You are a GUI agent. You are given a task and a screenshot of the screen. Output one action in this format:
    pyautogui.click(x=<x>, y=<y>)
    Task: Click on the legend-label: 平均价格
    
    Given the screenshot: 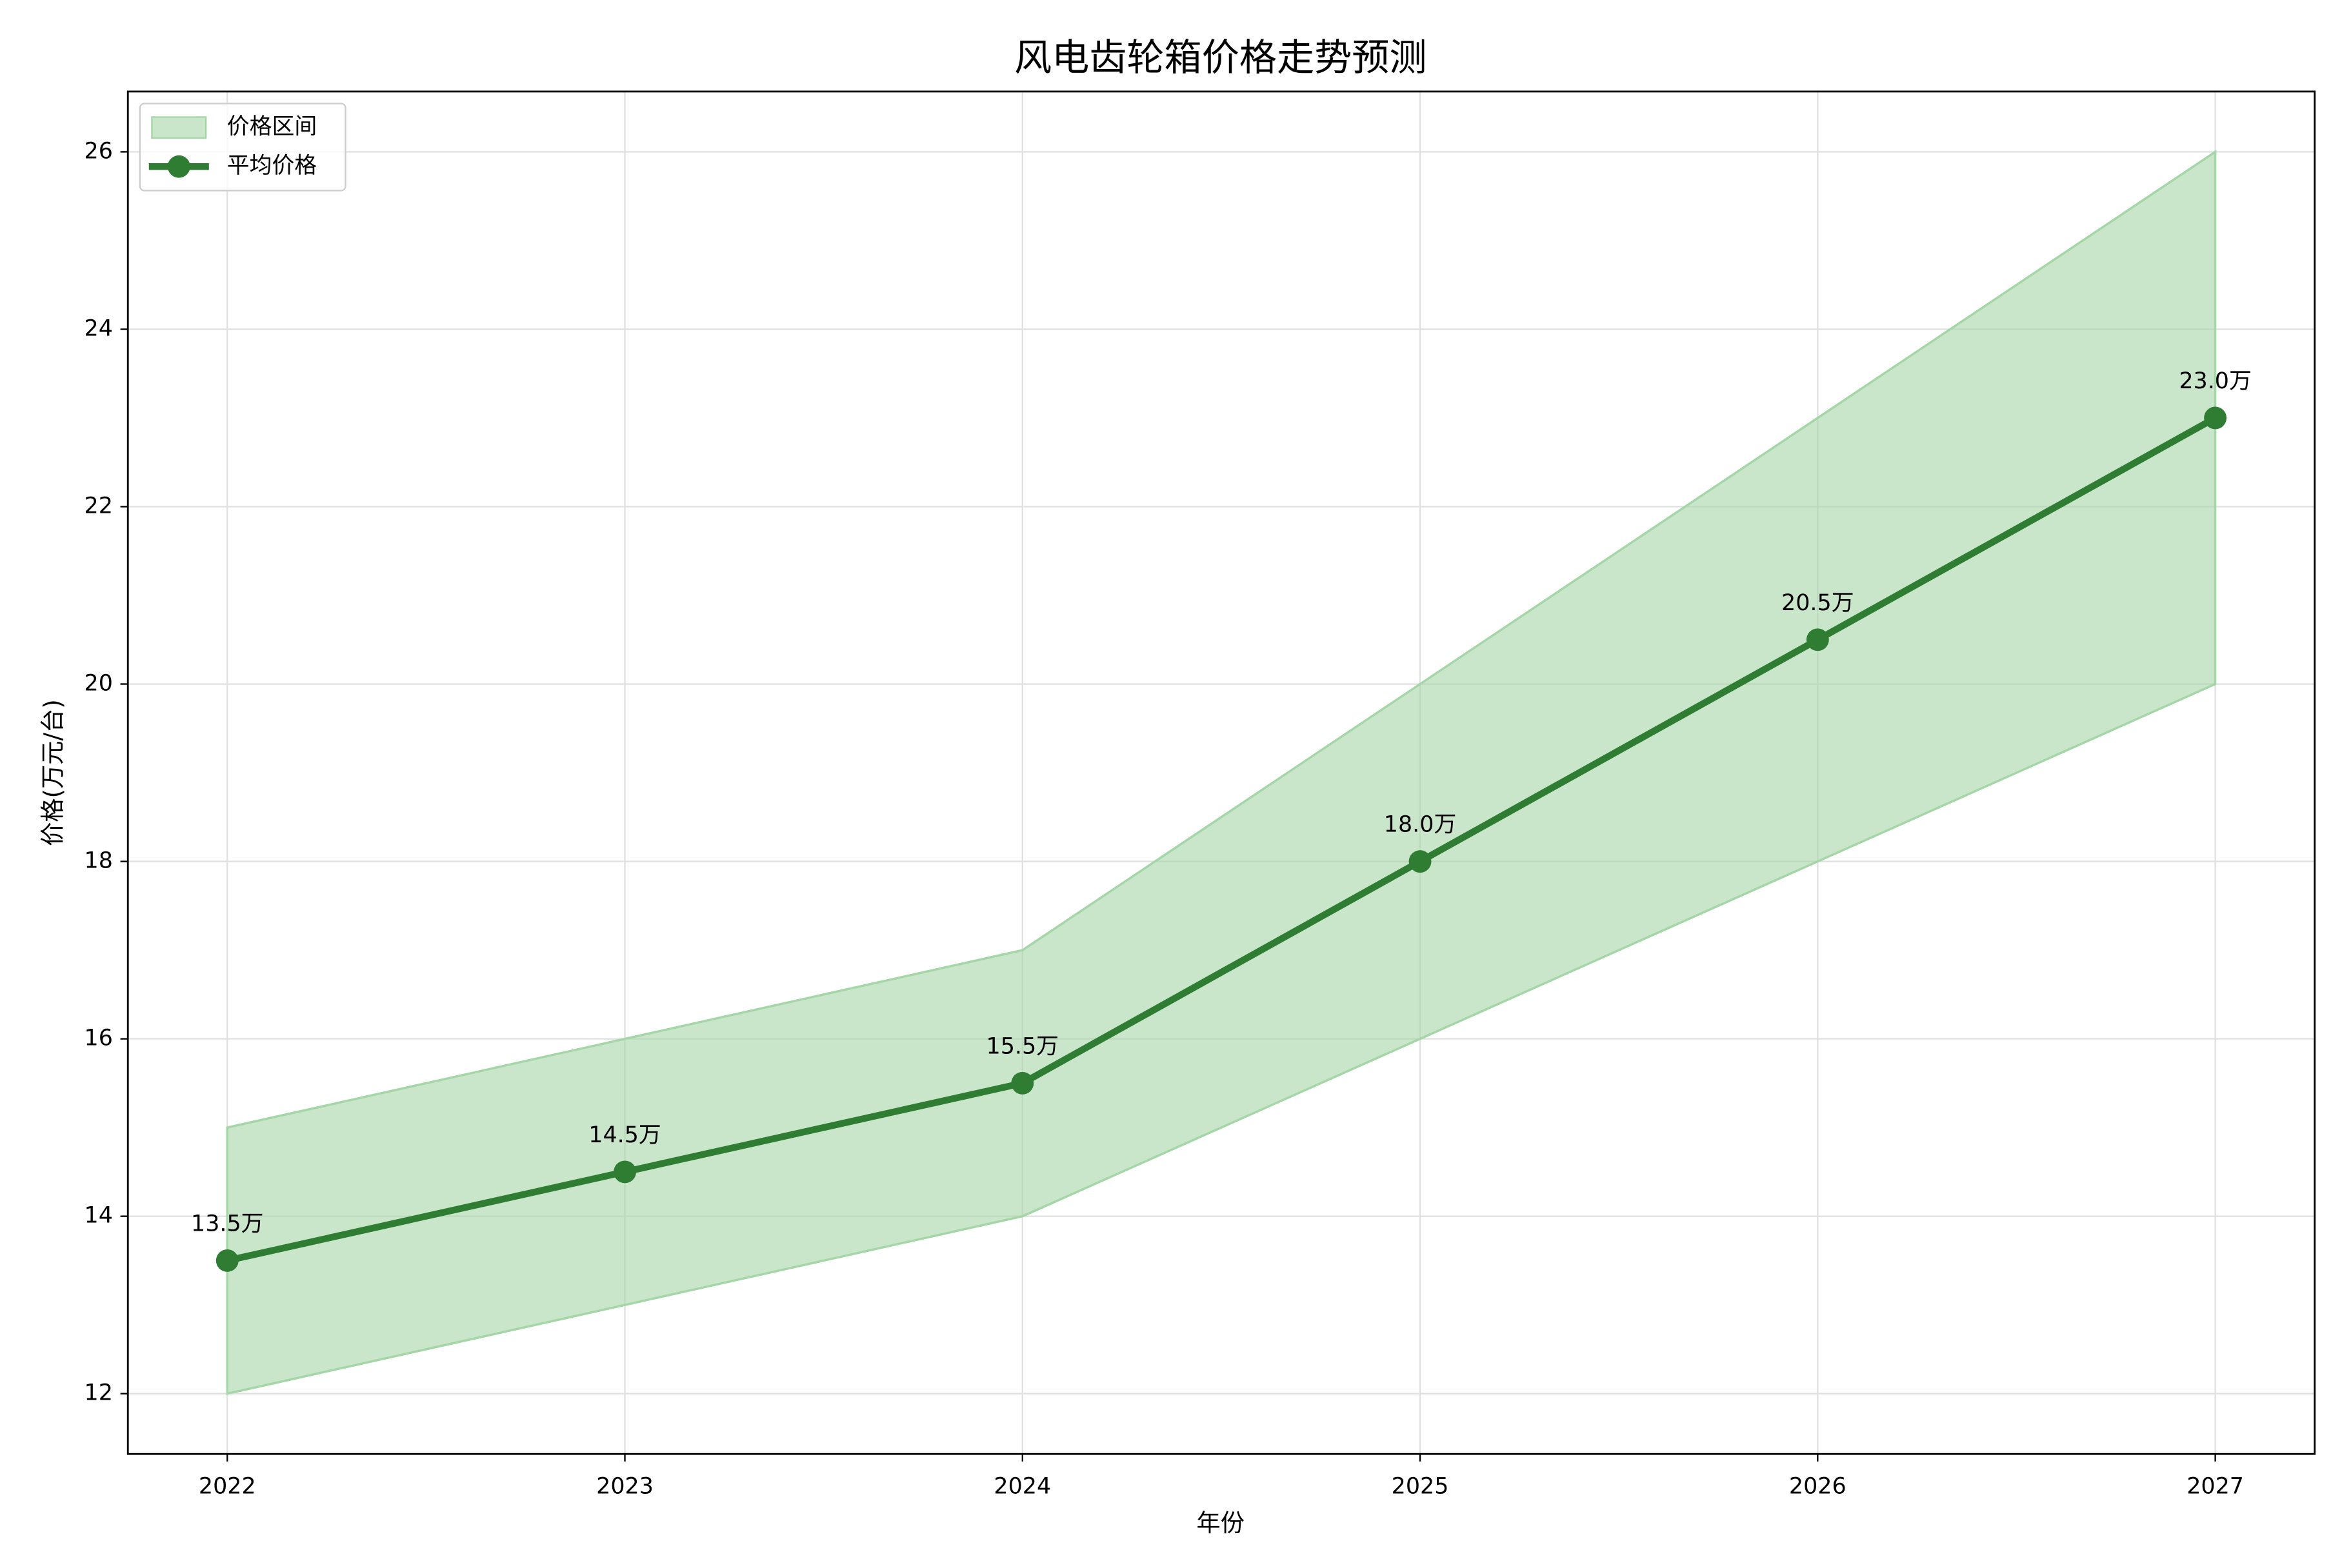 What is the action you would take?
    pyautogui.click(x=272, y=166)
    